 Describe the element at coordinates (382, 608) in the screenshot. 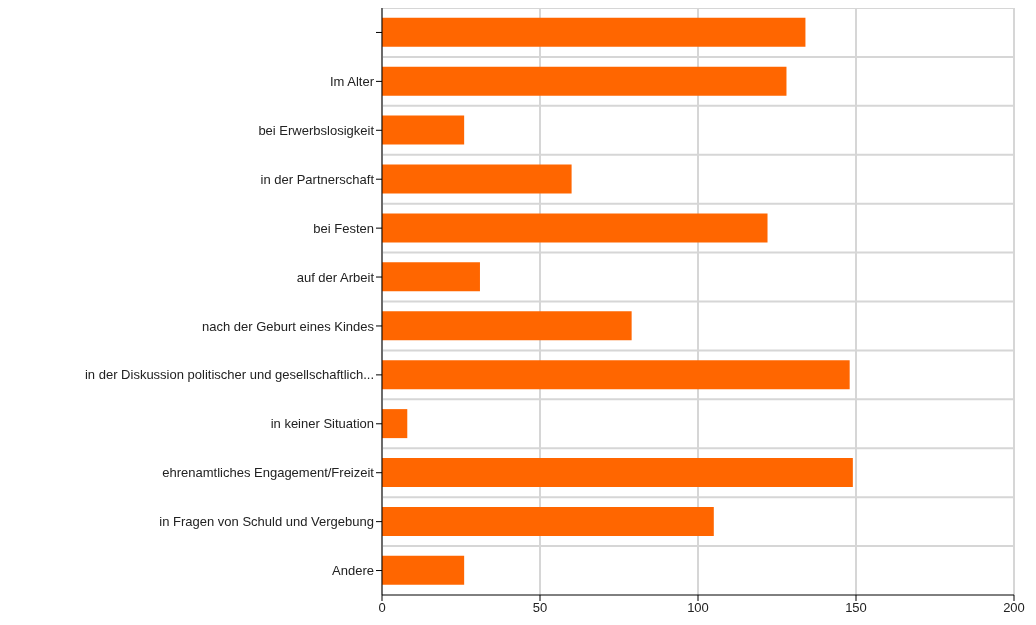

I see `x-tick-label: 0` at that location.